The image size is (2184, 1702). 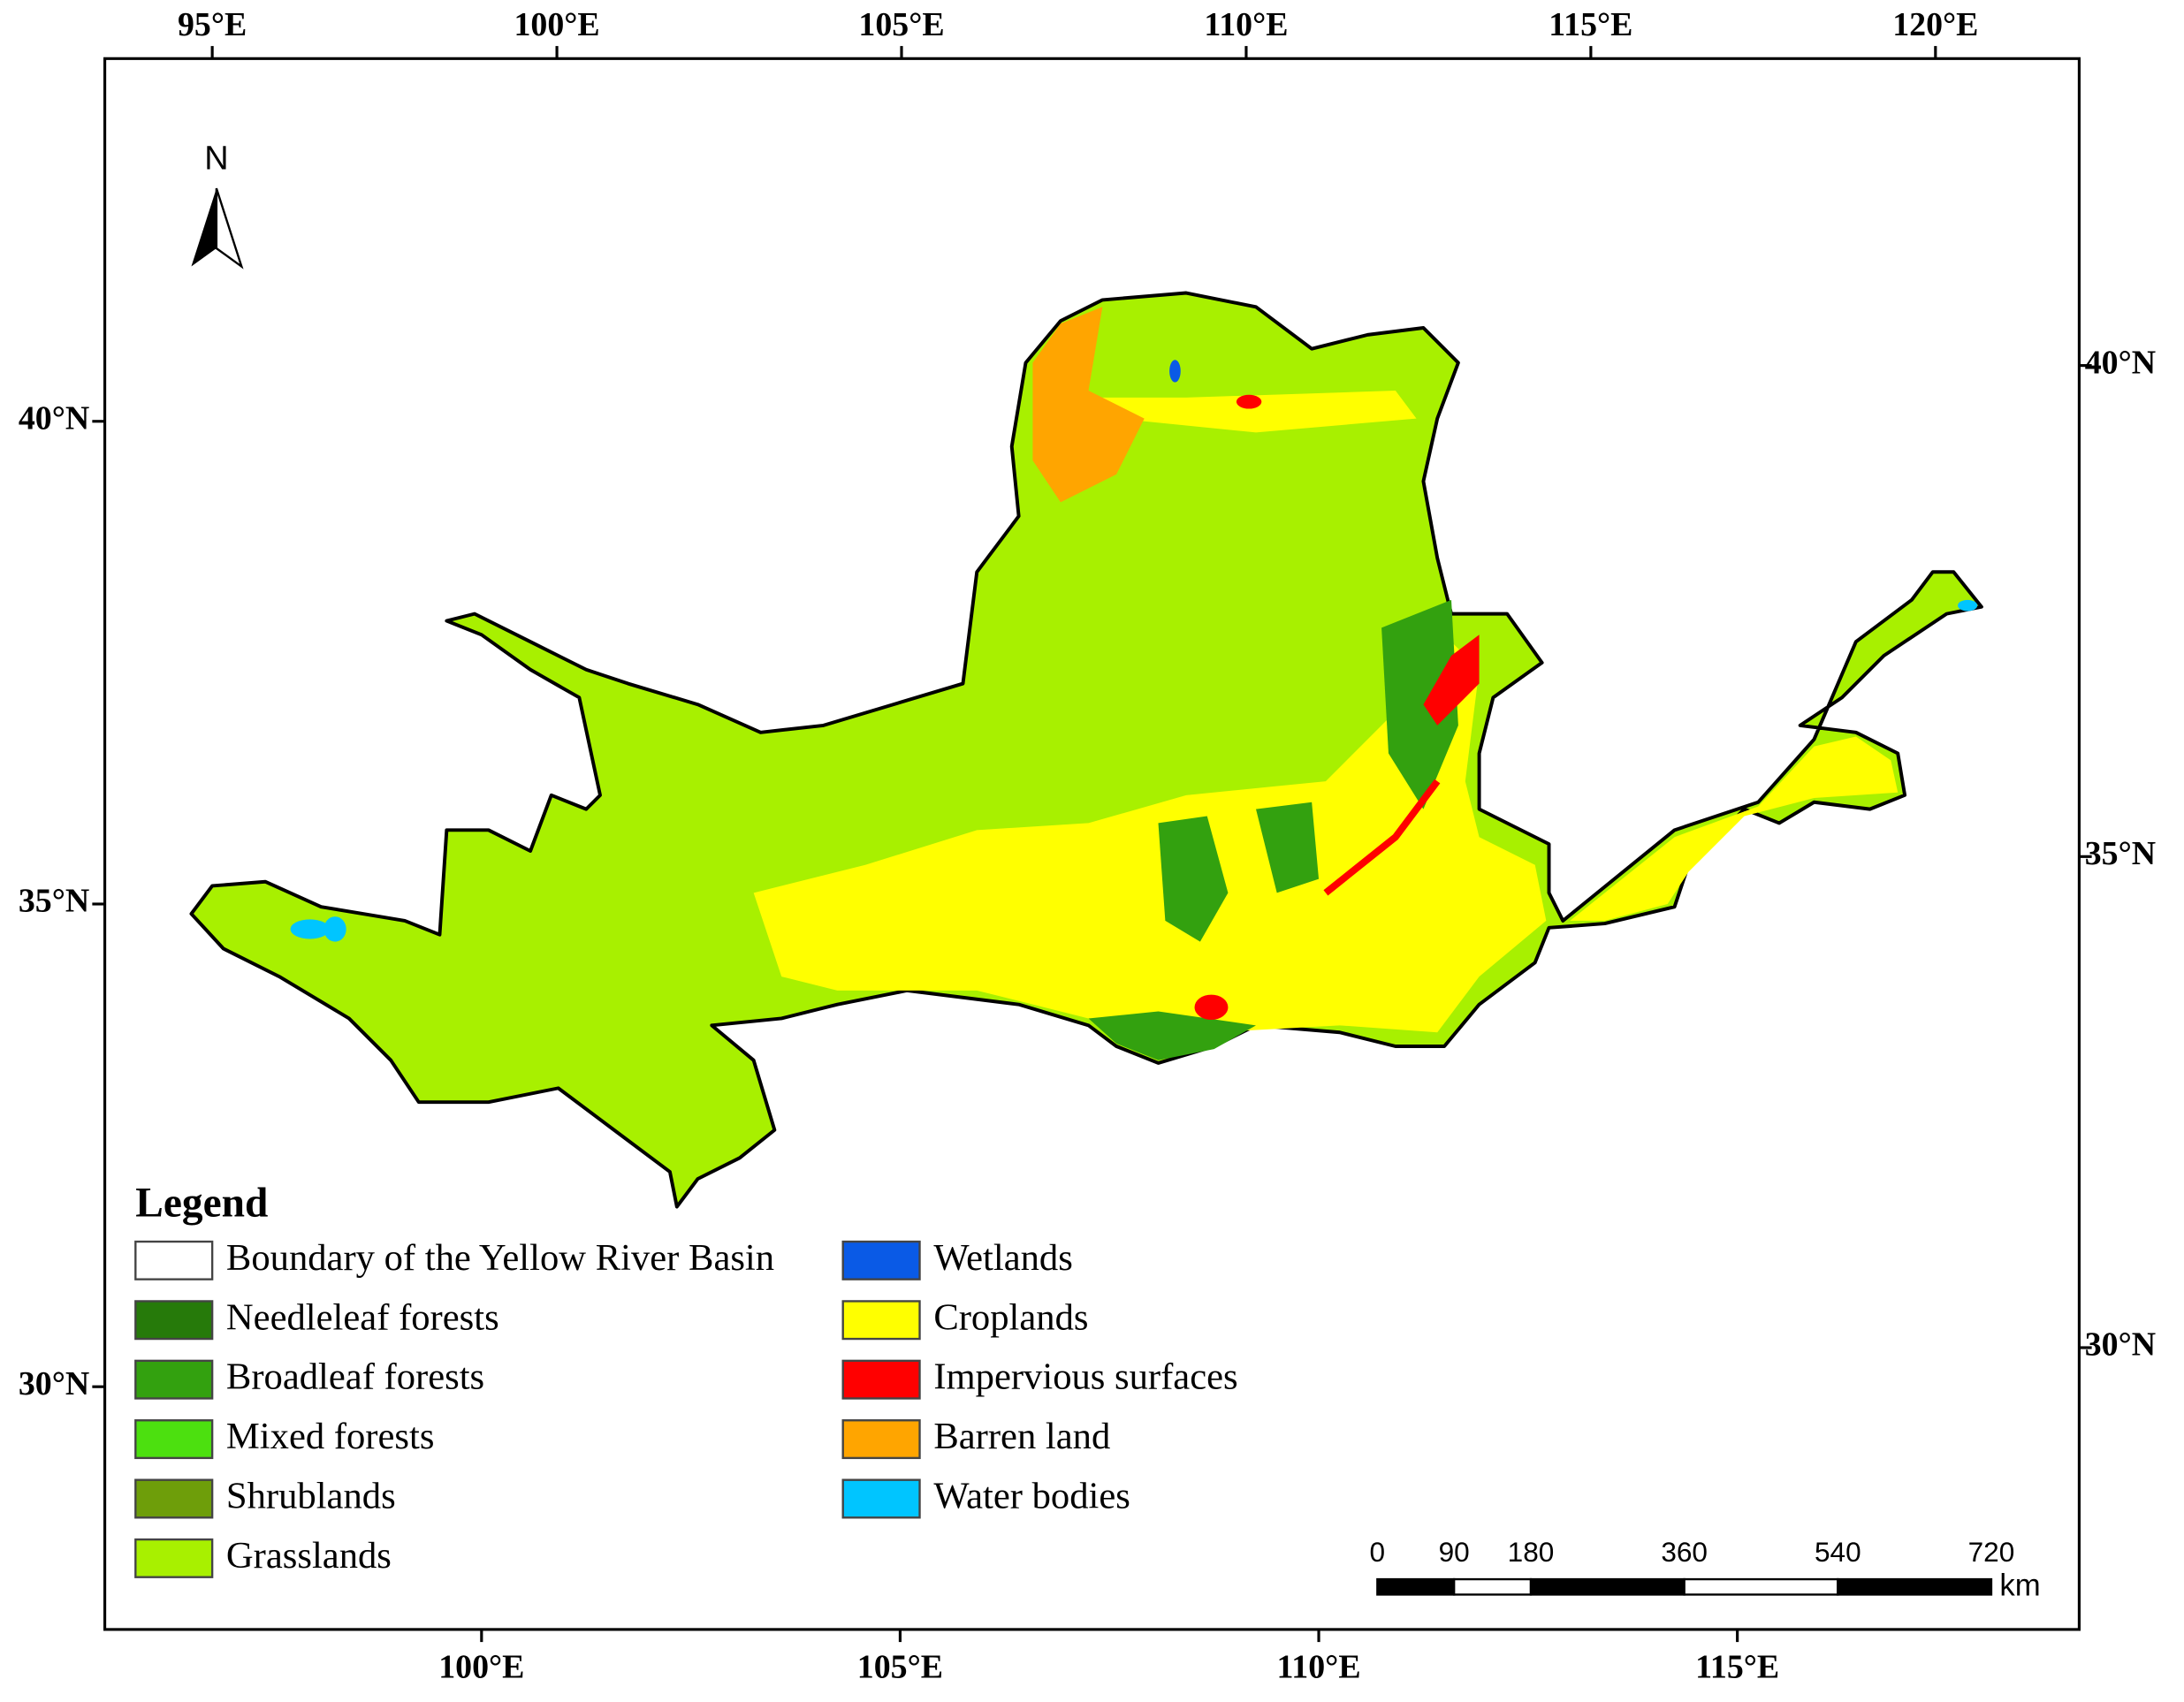 I want to click on scale-label: 540, so click(x=1838, y=1552).